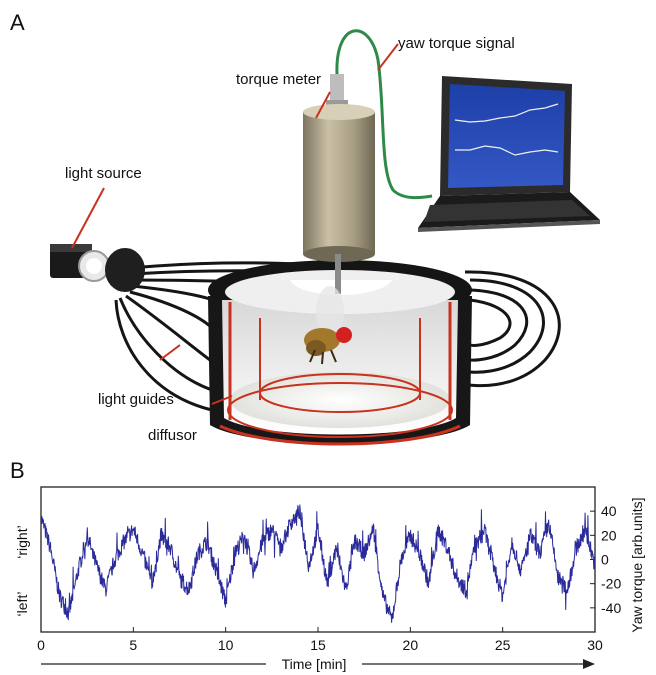 Image resolution: width=656 pixels, height=675 pixels. Describe the element at coordinates (328, 325) in the screenshot. I see `fly-illustration` at that location.